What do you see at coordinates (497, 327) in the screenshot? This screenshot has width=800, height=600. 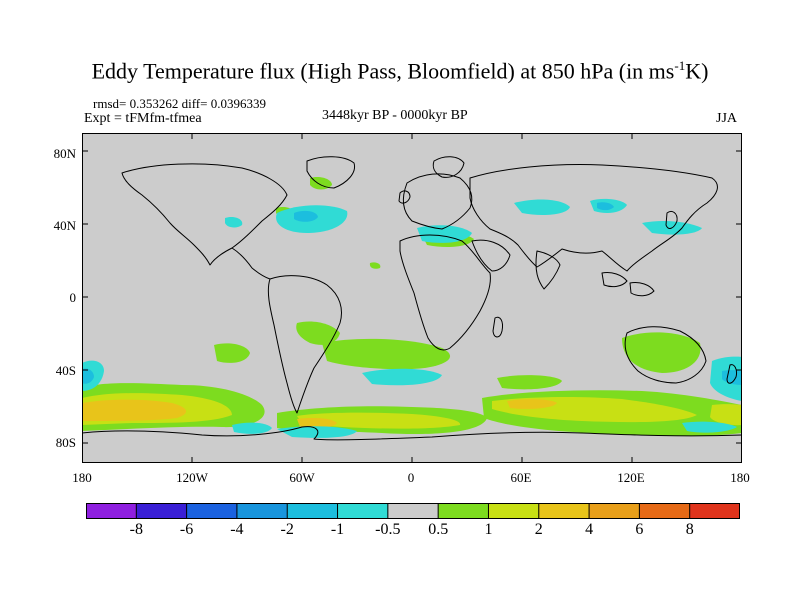 I see `madagascar-coastline` at bounding box center [497, 327].